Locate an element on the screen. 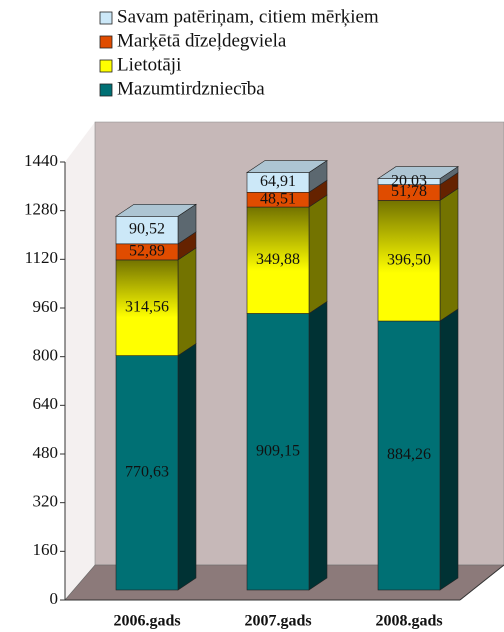 The image size is (504, 632). x-tick-label: 2007.gads is located at coordinates (277, 621).